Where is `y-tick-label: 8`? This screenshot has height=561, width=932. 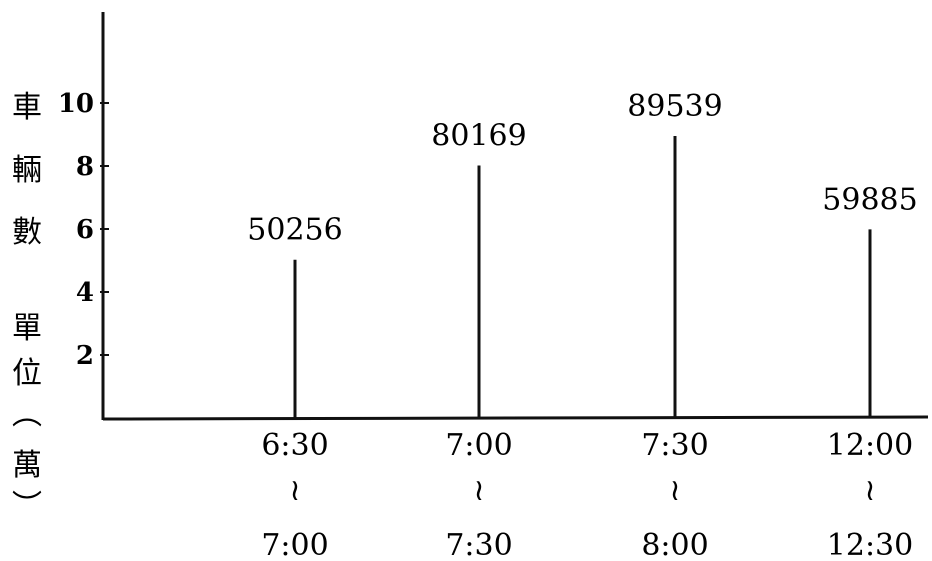 y-tick-label: 8 is located at coordinates (85, 167).